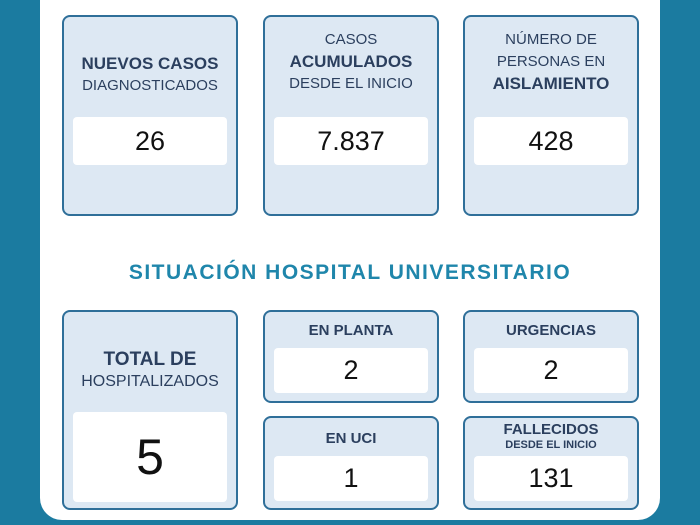  I want to click on isolation-heading: NÚMERO DE PERSONAS EN AISLAMIENTO, so click(551, 62).